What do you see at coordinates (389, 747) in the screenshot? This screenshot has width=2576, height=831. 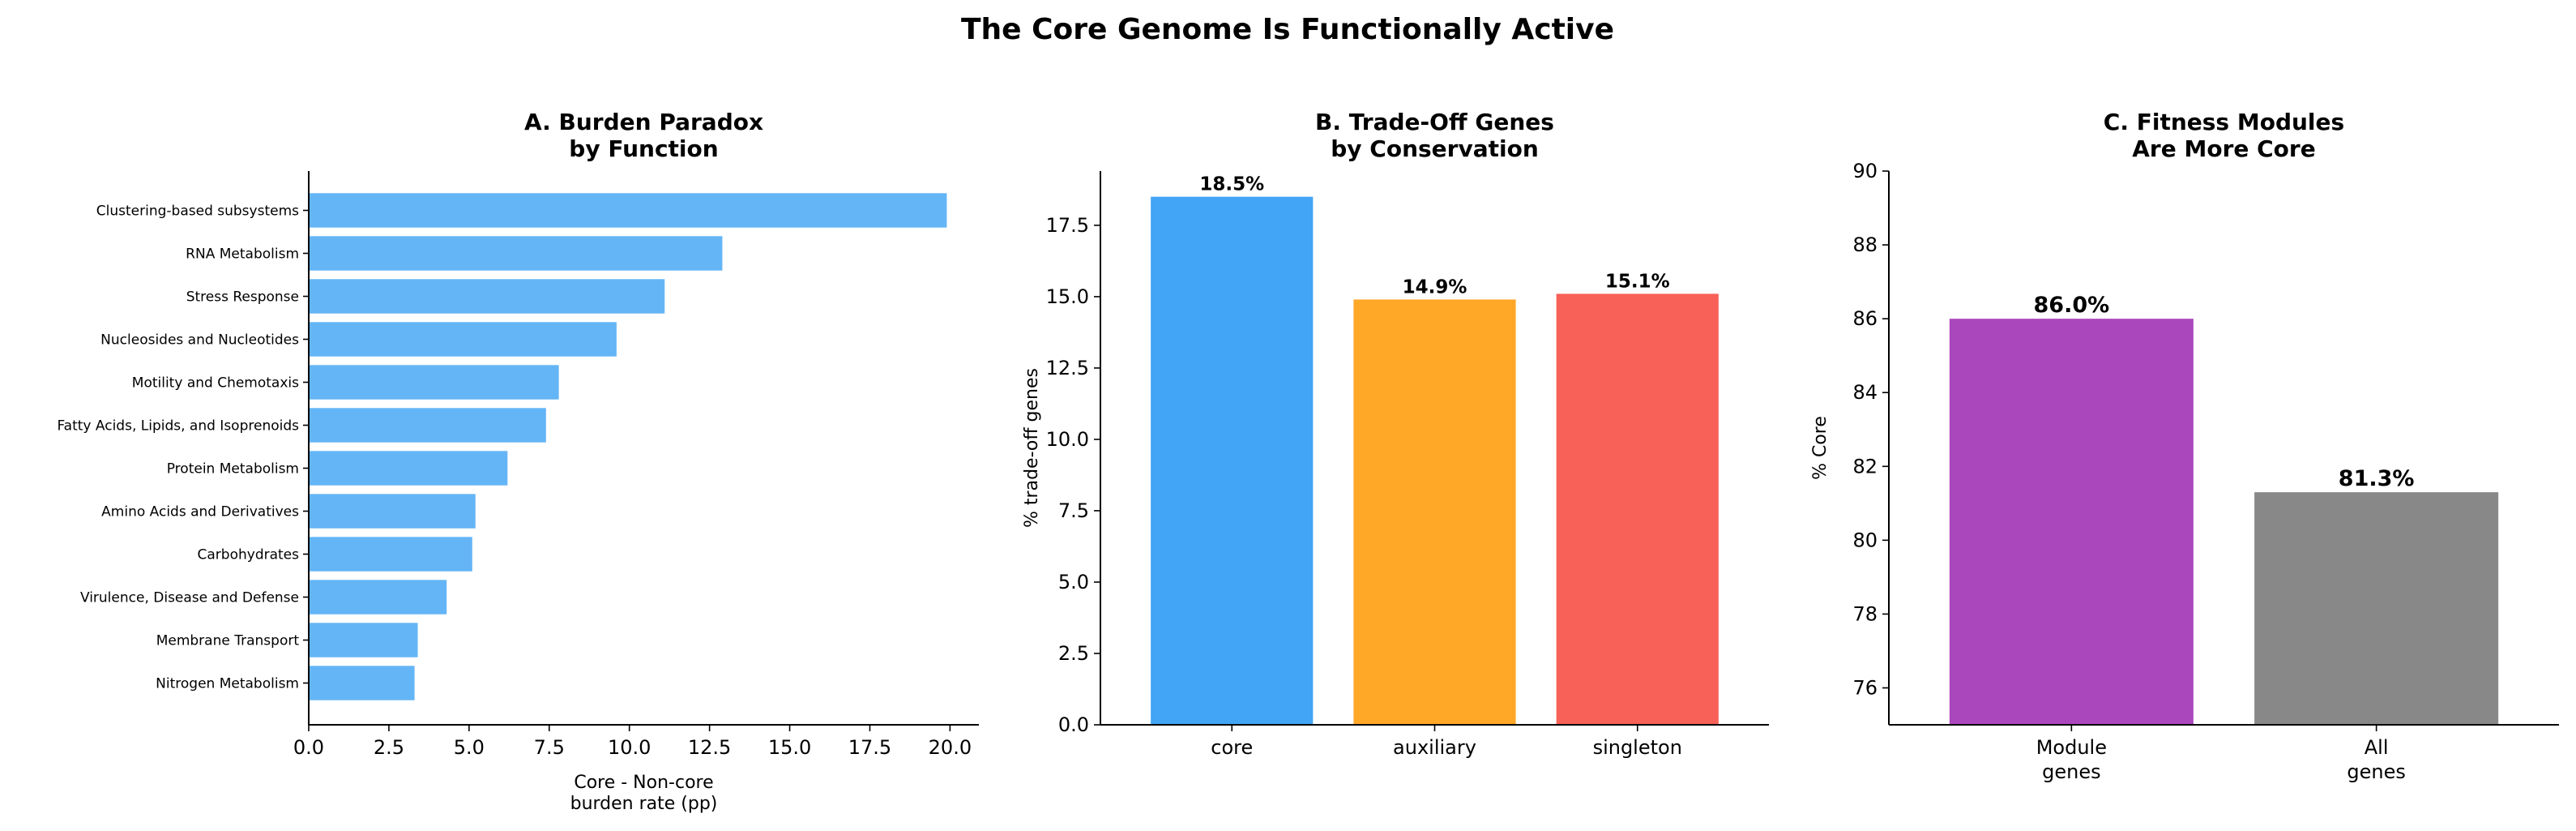 I see `x-tick-label: 2.5` at bounding box center [389, 747].